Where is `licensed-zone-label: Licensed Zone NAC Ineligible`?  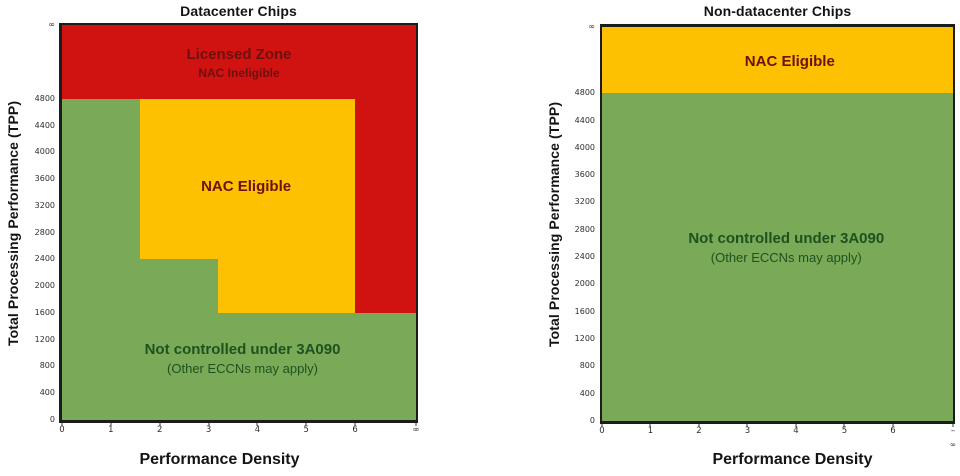
licensed-zone-label: Licensed Zone NAC Ineligible is located at coordinates (238, 63).